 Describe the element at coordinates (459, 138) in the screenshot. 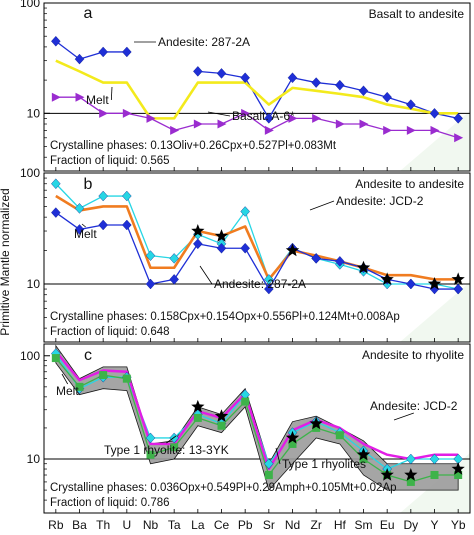

I see `point-basalt-a-6--yb` at that location.